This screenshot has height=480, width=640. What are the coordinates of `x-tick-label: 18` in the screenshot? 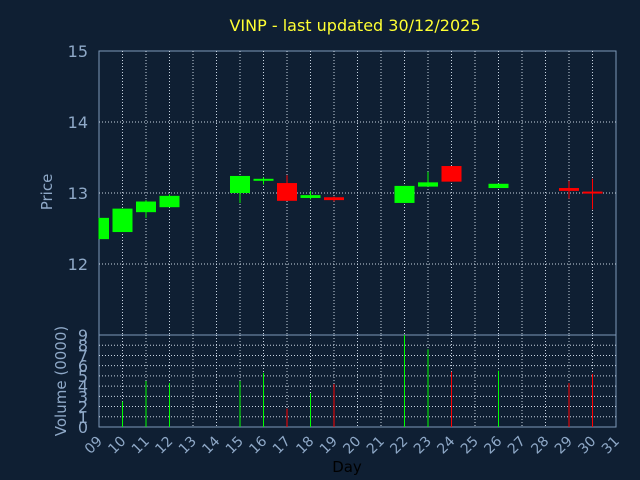 It's located at (305, 446).